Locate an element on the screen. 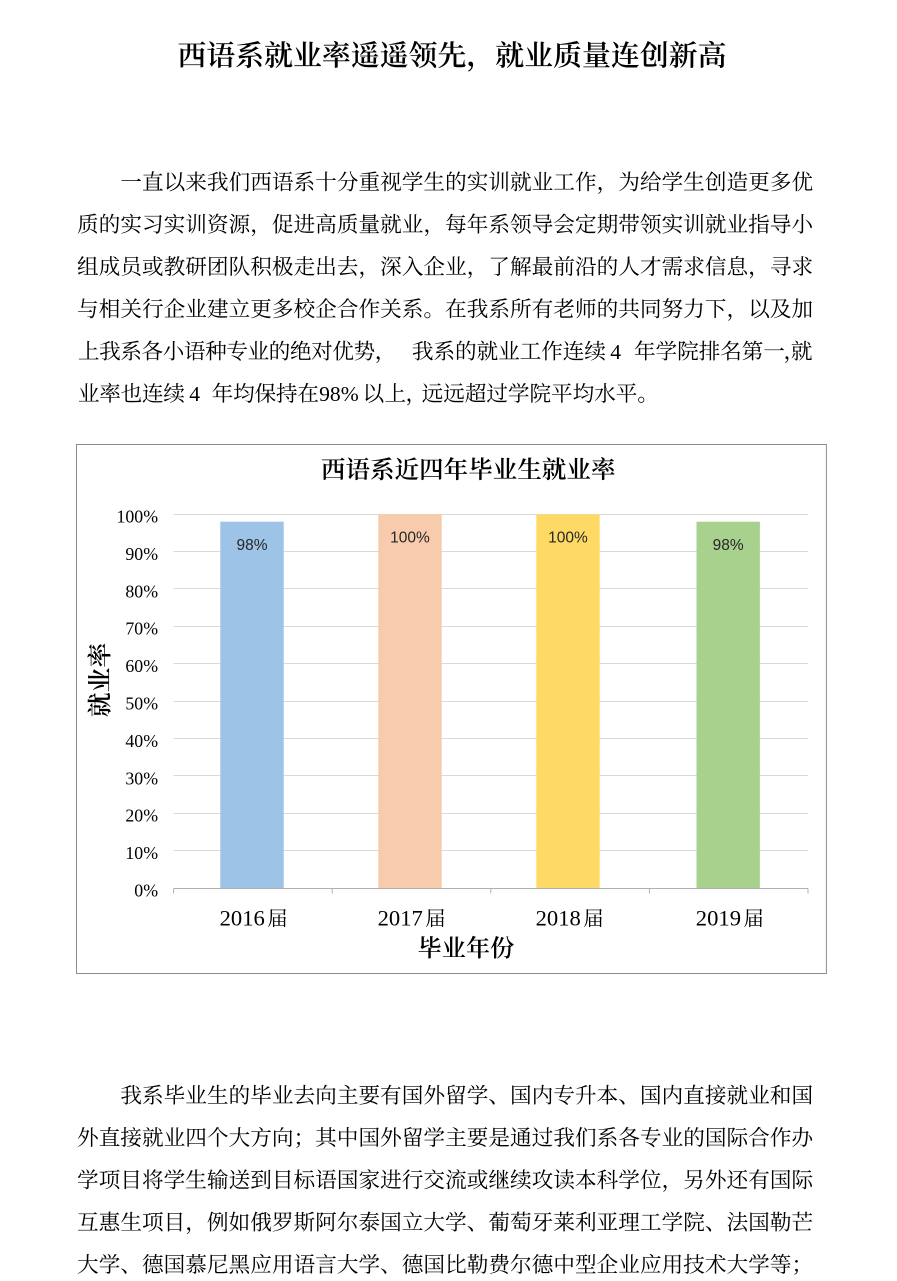 This screenshot has width=897, height=1281. svg-text: 0% is located at coordinates (146, 890).